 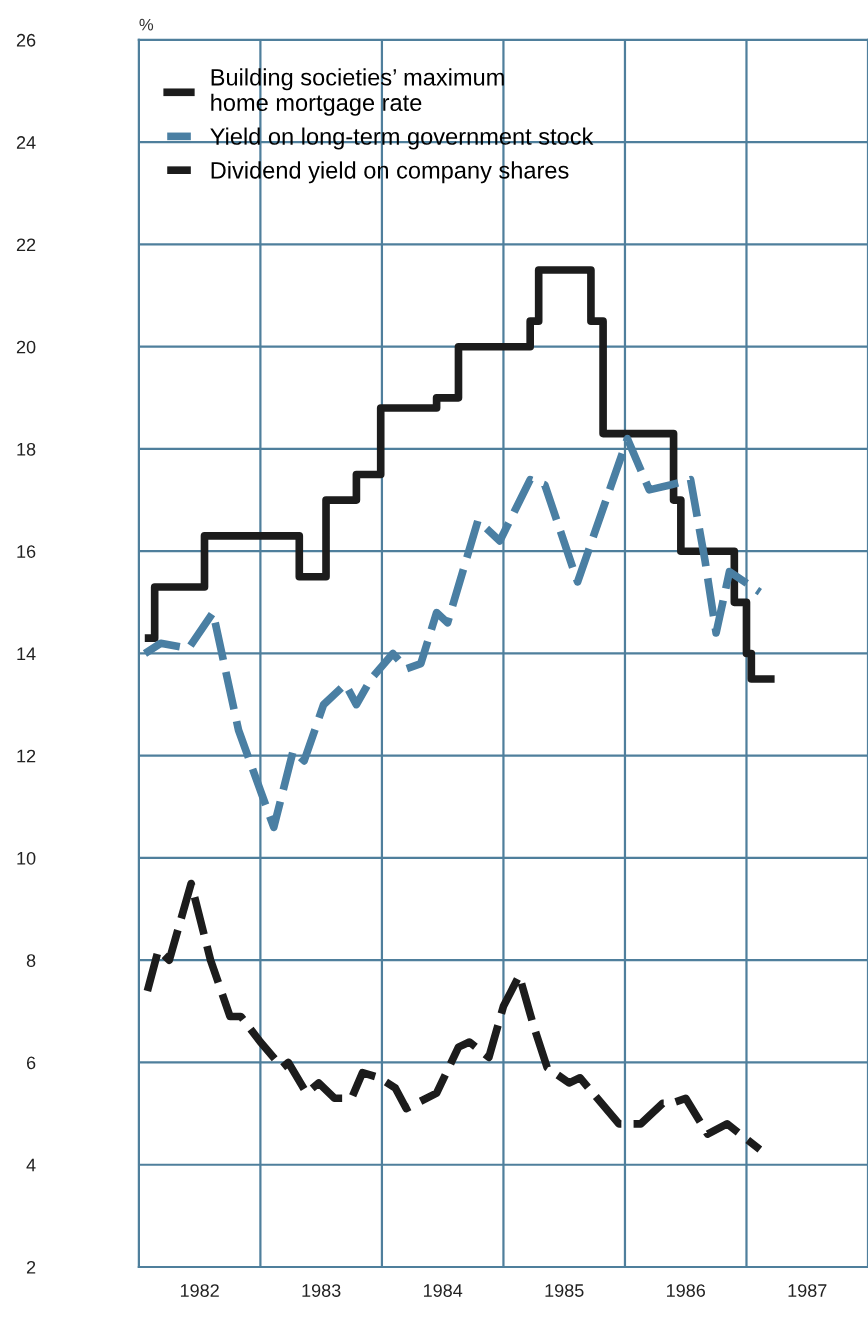 What do you see at coordinates (26, 551) in the screenshot?
I see `y-tick-label: 16` at bounding box center [26, 551].